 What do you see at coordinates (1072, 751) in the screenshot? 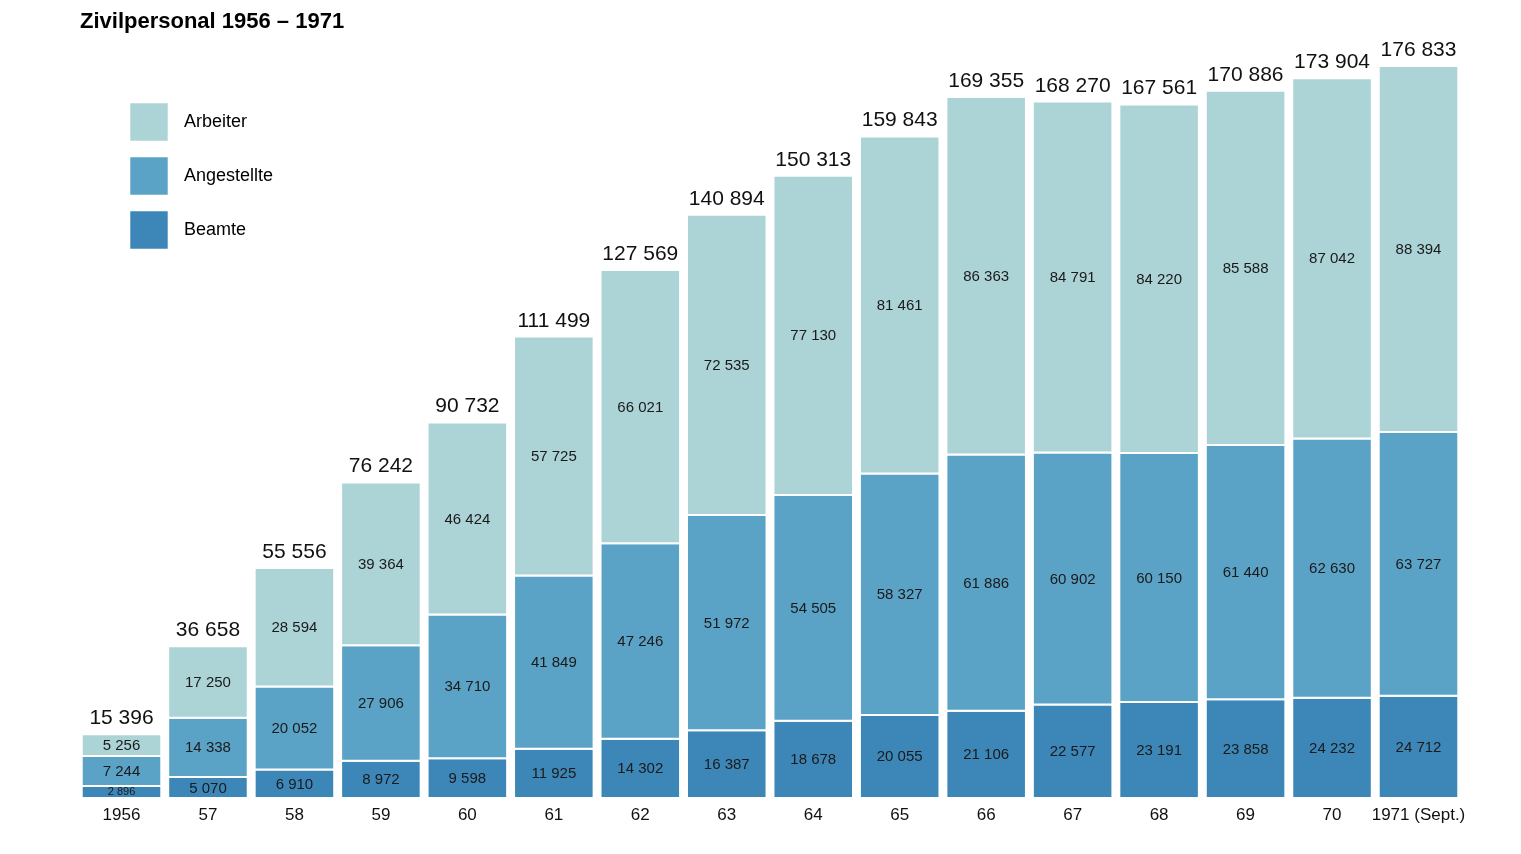
I see `data-label: 22 577` at bounding box center [1072, 751].